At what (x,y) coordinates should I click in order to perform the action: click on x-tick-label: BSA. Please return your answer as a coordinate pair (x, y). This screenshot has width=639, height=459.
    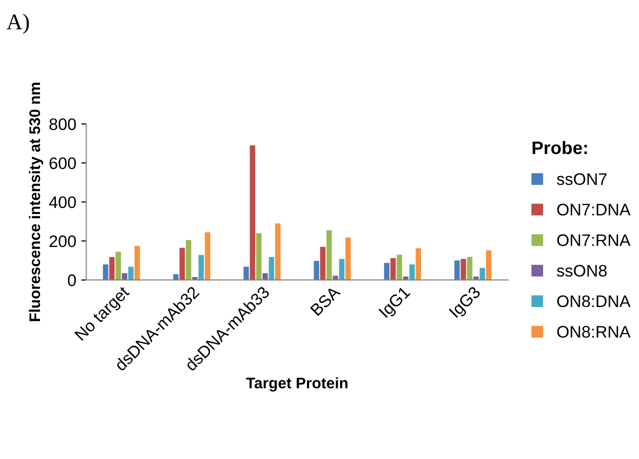
    Looking at the image, I should click on (325, 300).